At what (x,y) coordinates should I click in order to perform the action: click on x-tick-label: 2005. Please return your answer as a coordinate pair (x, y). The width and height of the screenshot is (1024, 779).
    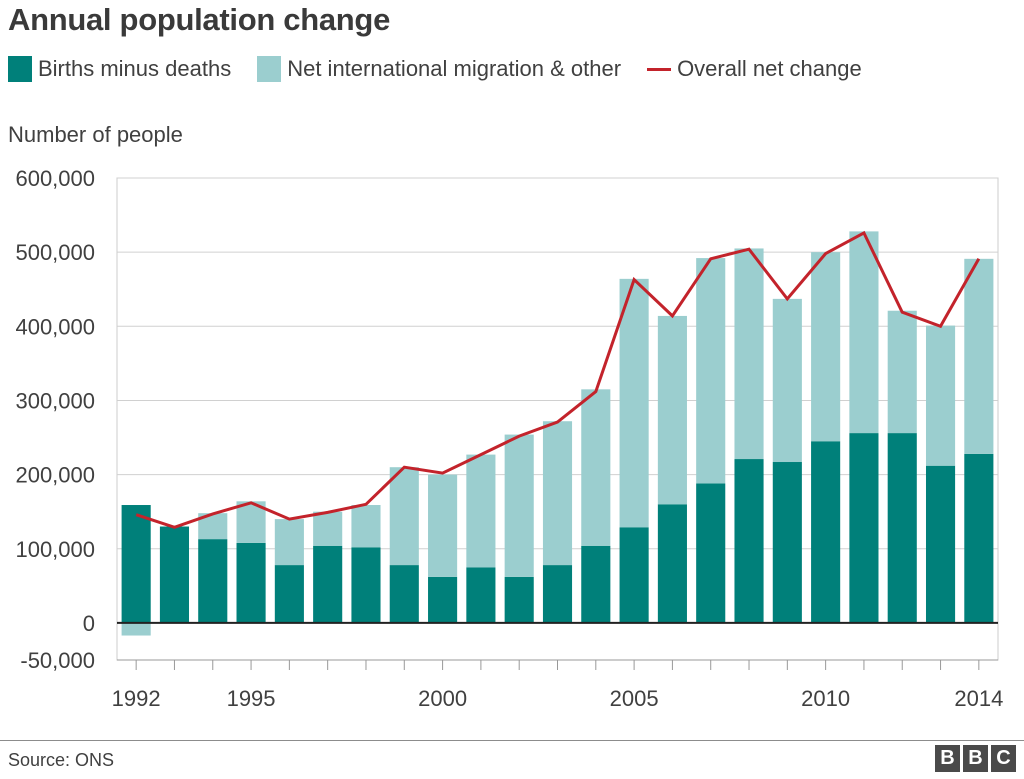
    Looking at the image, I should click on (634, 698).